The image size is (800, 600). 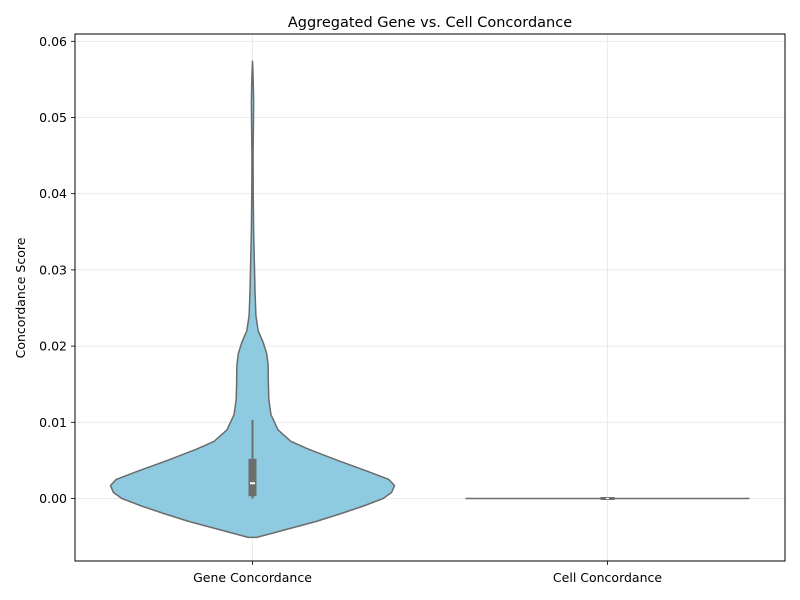 What do you see at coordinates (427, 573) in the screenshot?
I see `x-axis: Gene Concordance Cell Concordance` at bounding box center [427, 573].